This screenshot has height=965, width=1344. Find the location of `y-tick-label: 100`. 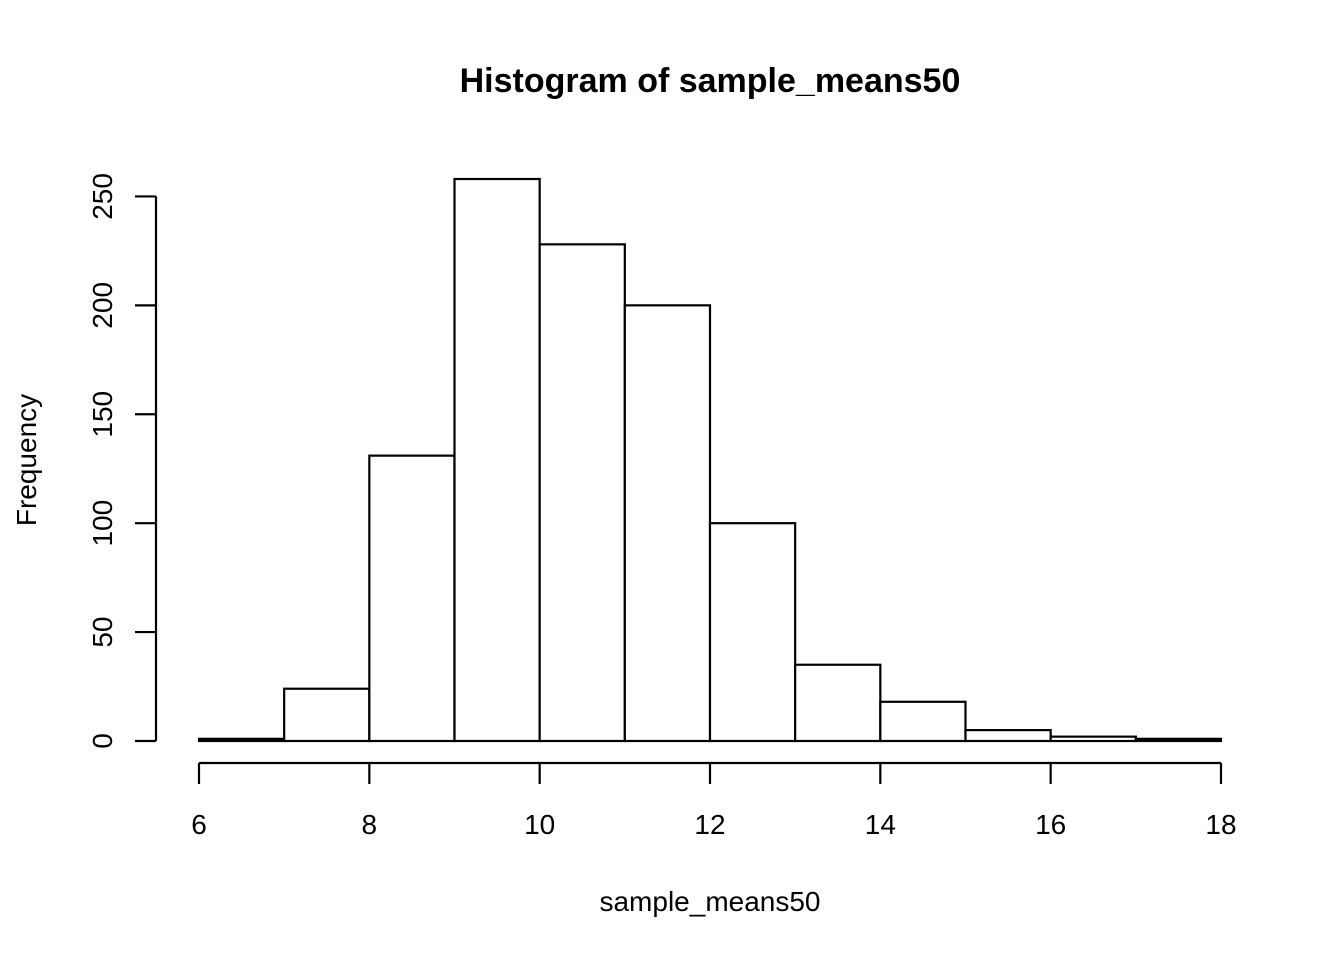

y-tick-label: 100 is located at coordinates (102, 523).